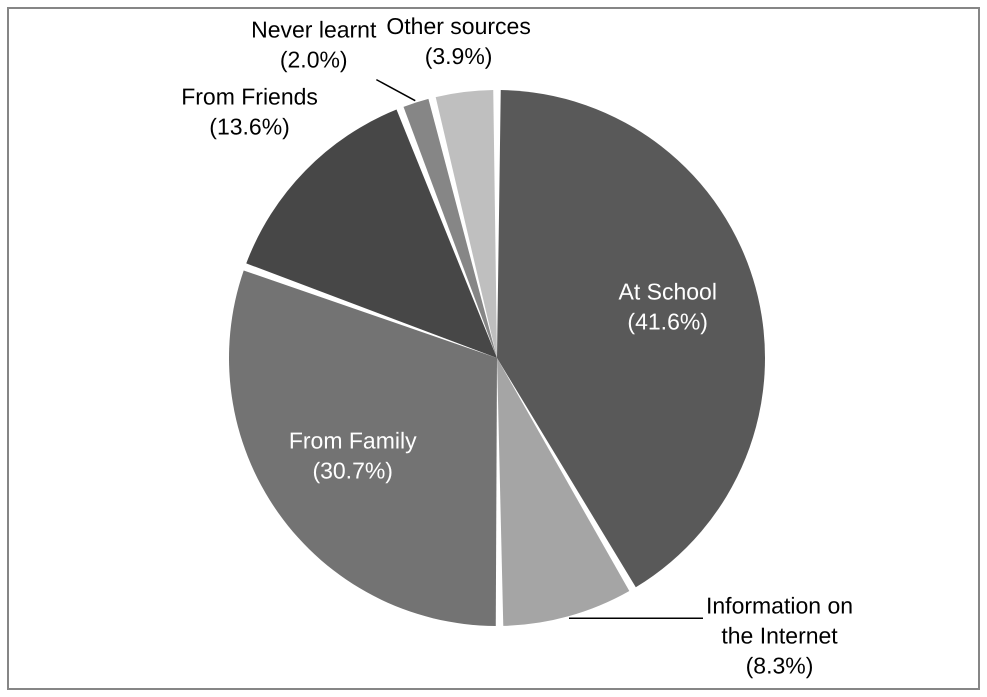 Image resolution: width=987 pixels, height=697 pixels. I want to click on data-label: (2.0%), so click(314, 59).